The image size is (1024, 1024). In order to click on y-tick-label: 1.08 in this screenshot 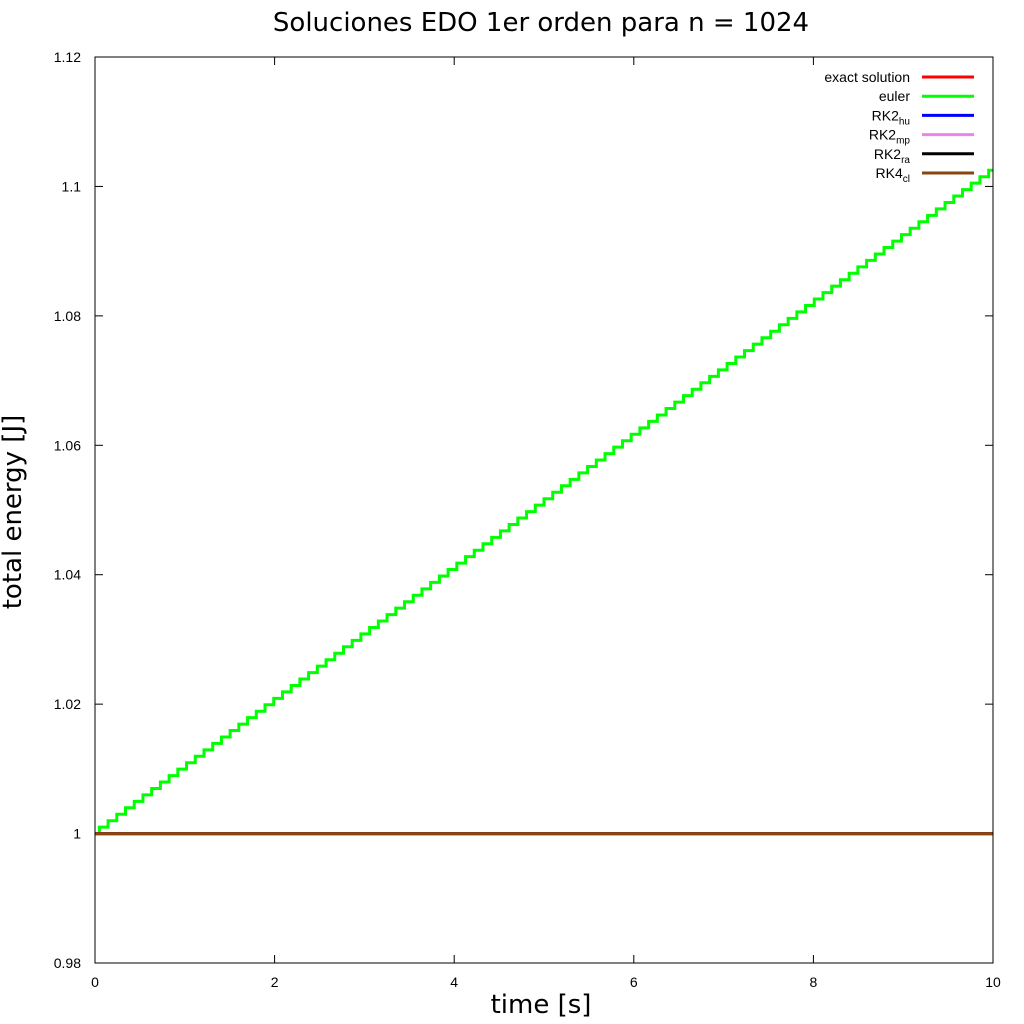, I will do `click(67, 316)`.